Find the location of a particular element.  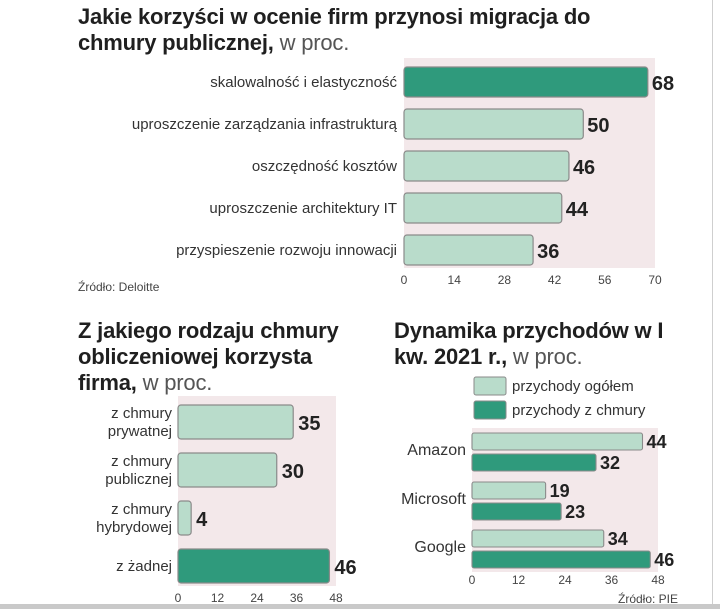

left-chart-tick-label: 36 is located at coordinates (297, 597).